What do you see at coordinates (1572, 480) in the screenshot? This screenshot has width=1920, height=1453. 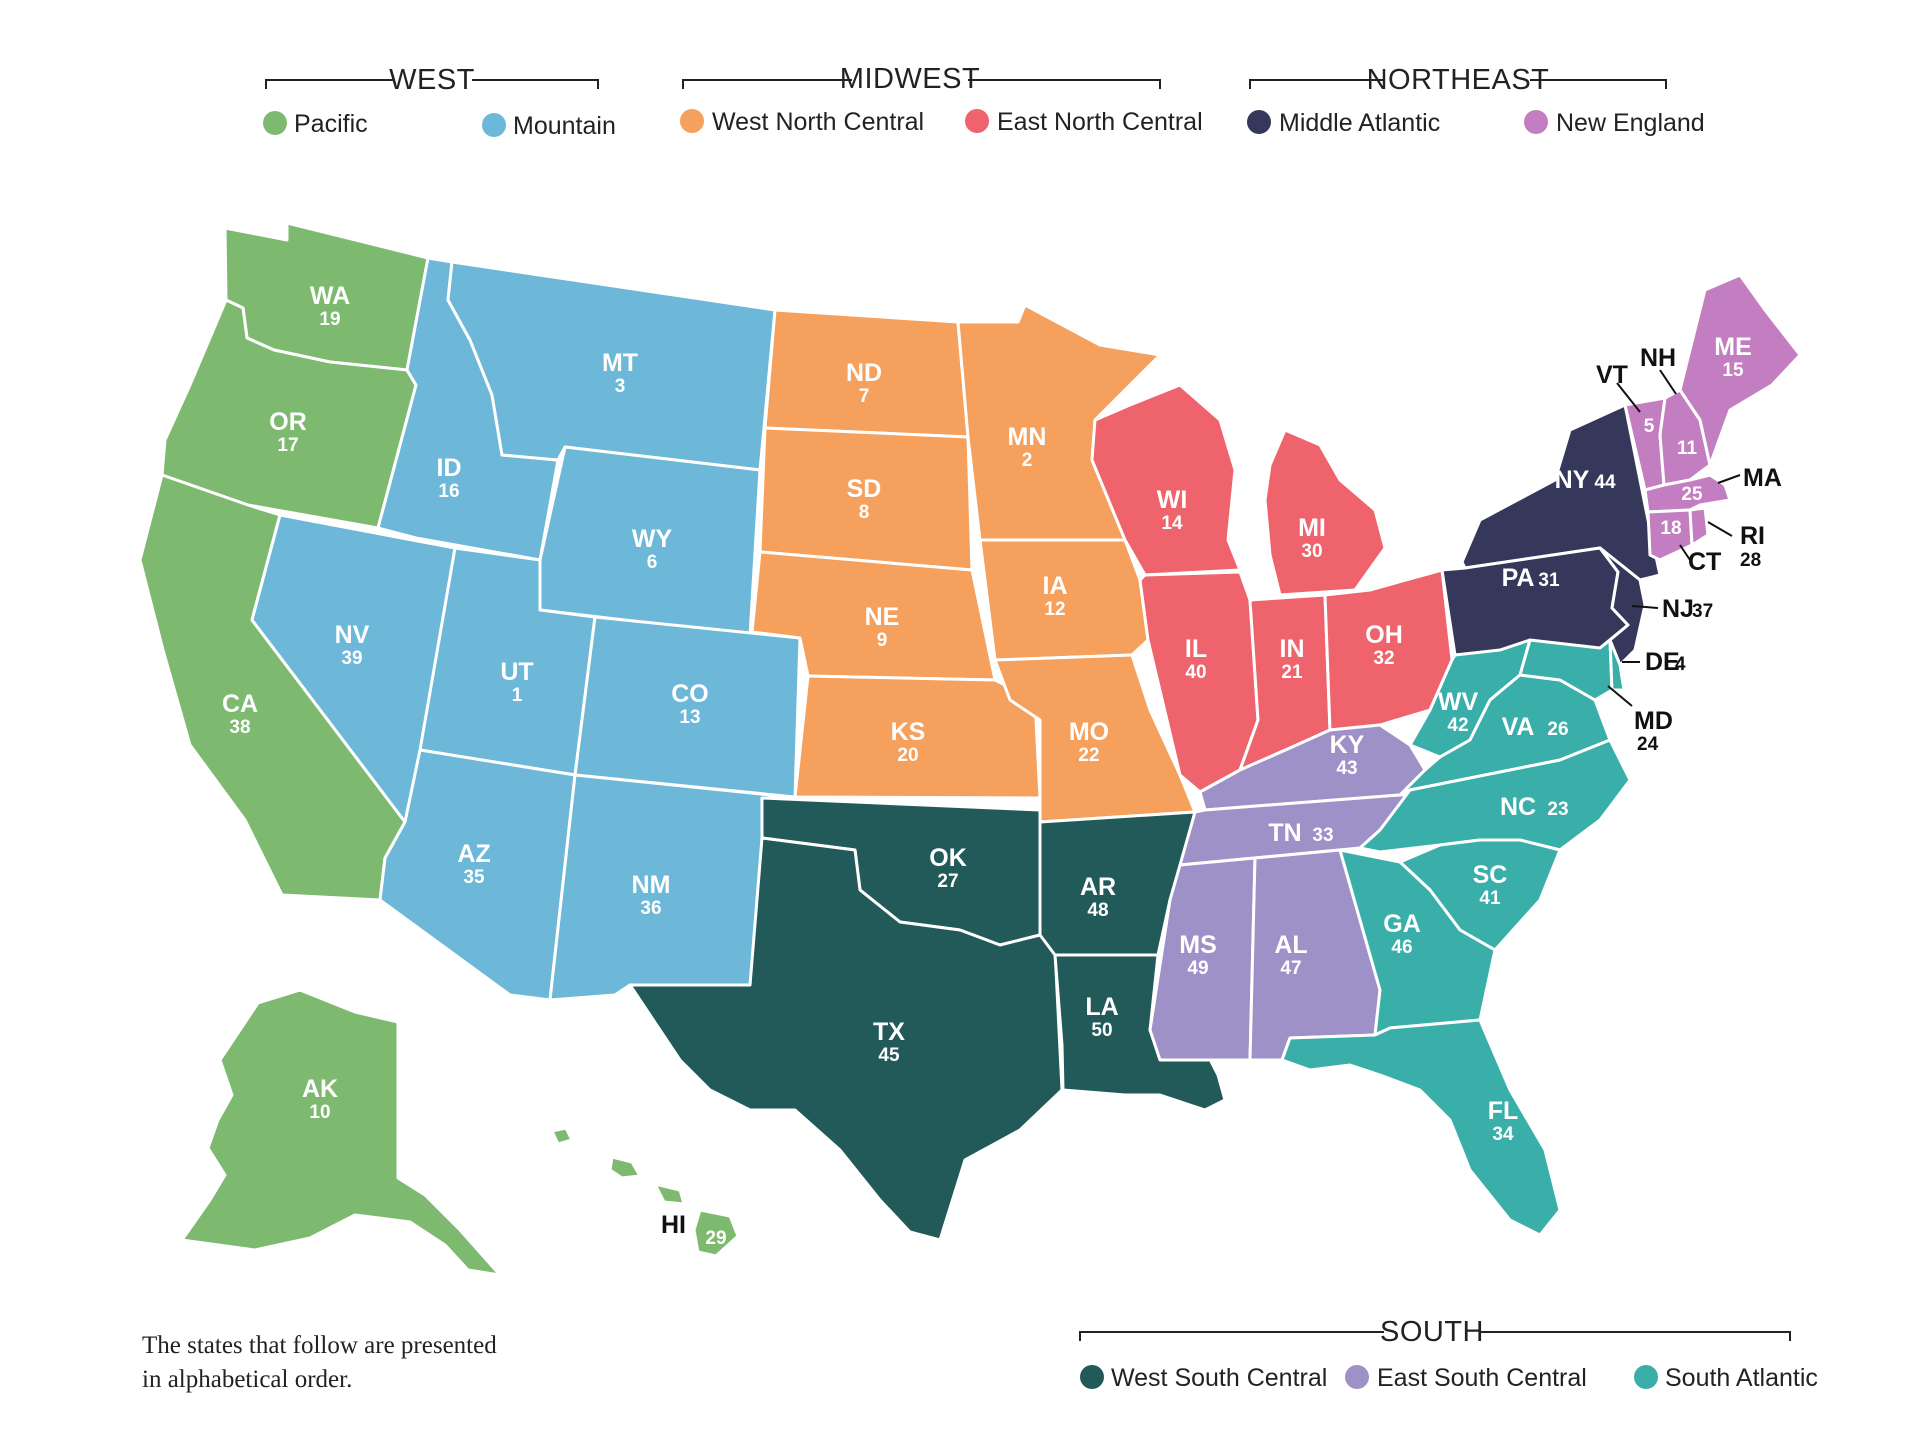 I see `state-label-ny: NY` at bounding box center [1572, 480].